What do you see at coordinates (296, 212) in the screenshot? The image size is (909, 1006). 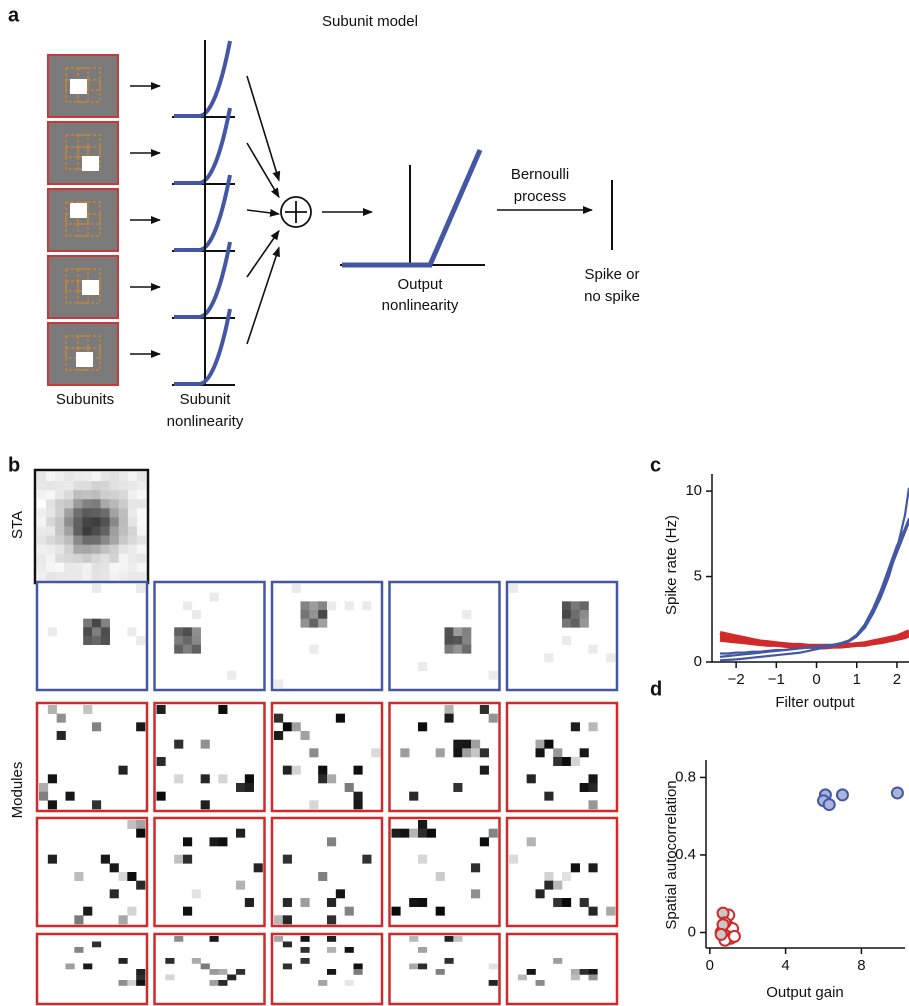 I see `sum-node` at bounding box center [296, 212].